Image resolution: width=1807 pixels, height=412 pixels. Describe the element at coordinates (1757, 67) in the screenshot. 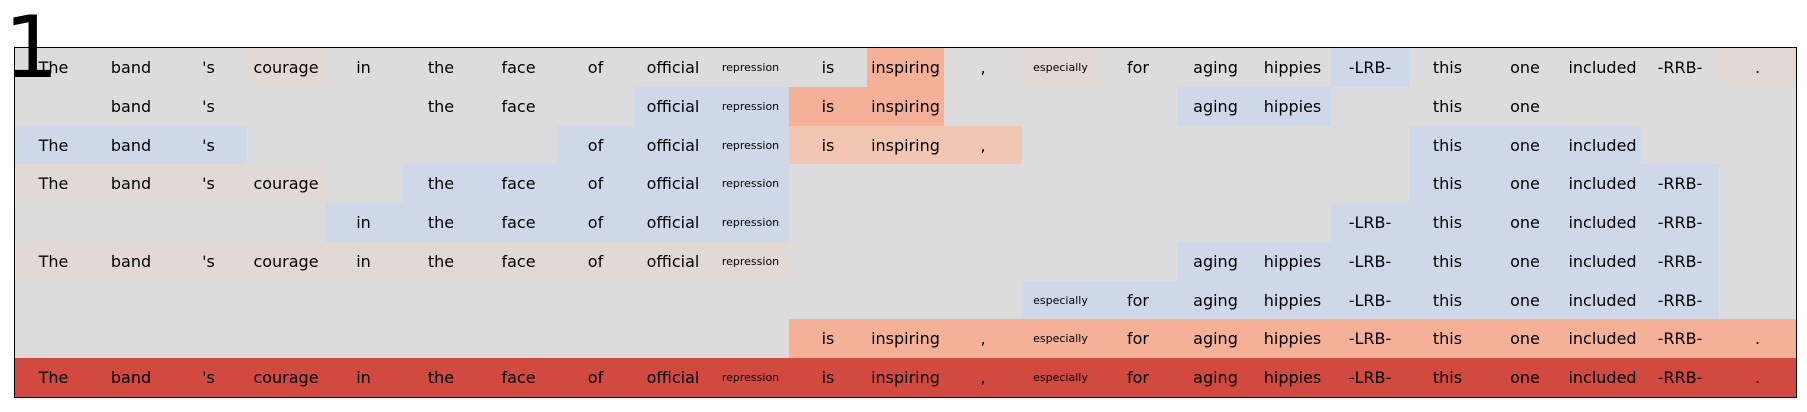

I see `token-cell: .` at that location.